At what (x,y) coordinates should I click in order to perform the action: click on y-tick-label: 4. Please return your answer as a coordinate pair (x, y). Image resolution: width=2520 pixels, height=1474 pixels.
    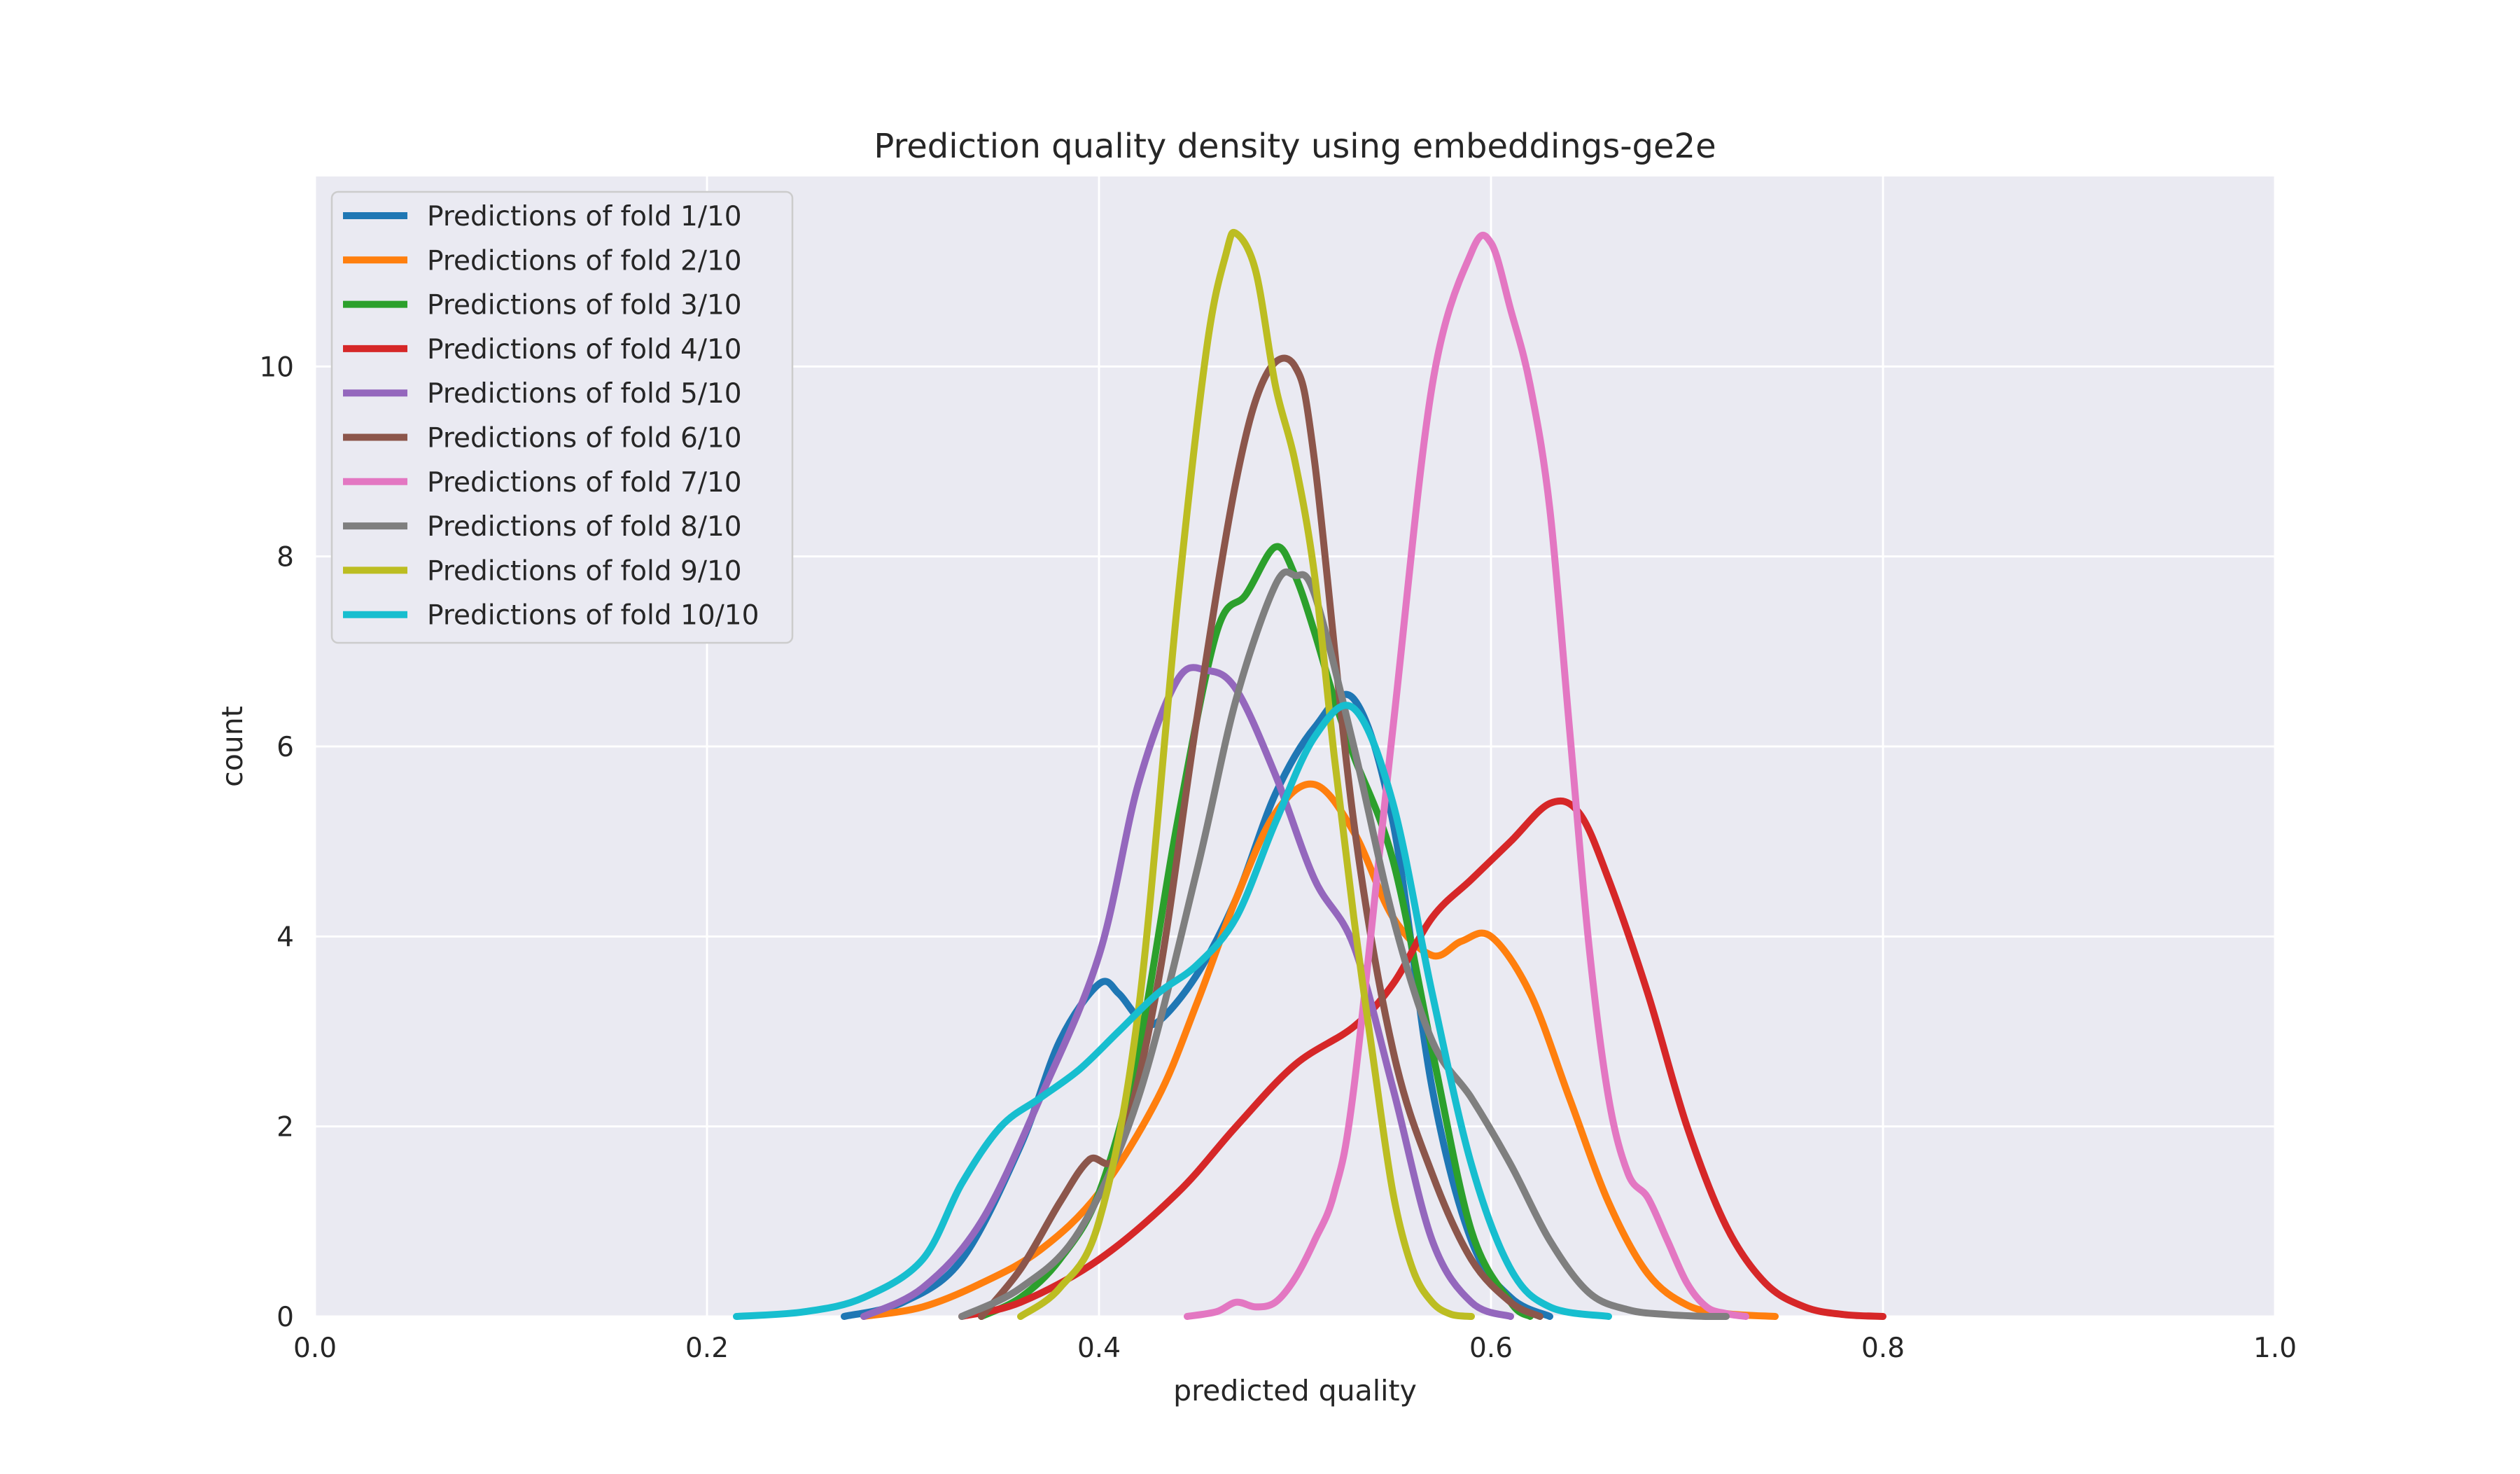
    Looking at the image, I should click on (285, 938).